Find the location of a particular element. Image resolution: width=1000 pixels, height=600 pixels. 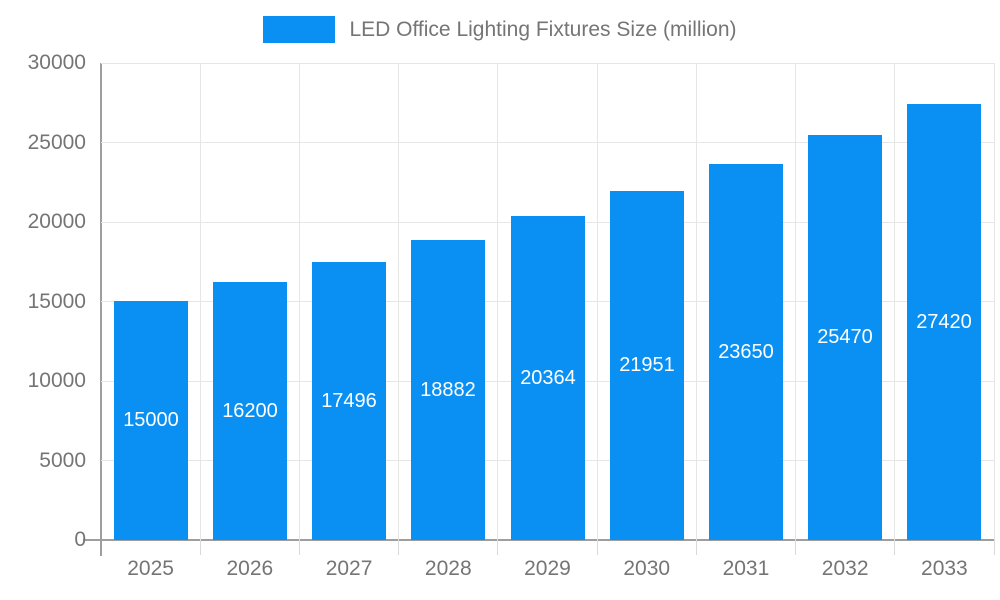

bar-value-label: 18882 is located at coordinates (448, 389).